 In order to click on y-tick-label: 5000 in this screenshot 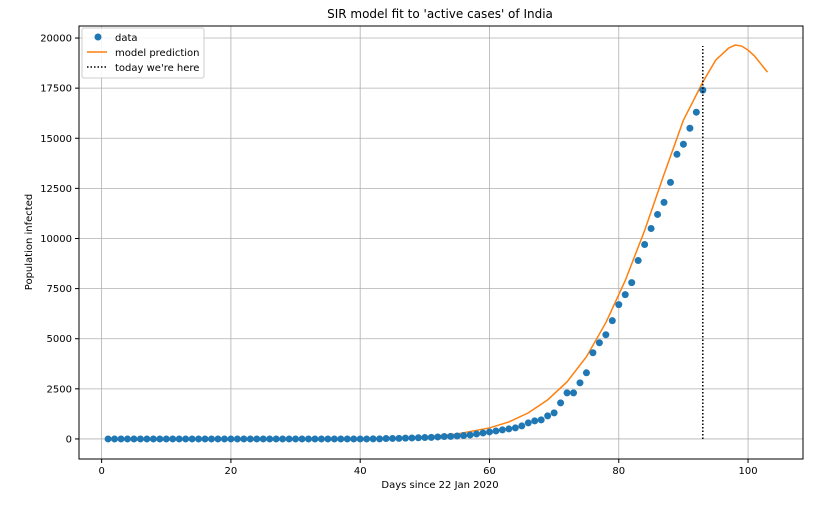, I will do `click(59, 339)`.